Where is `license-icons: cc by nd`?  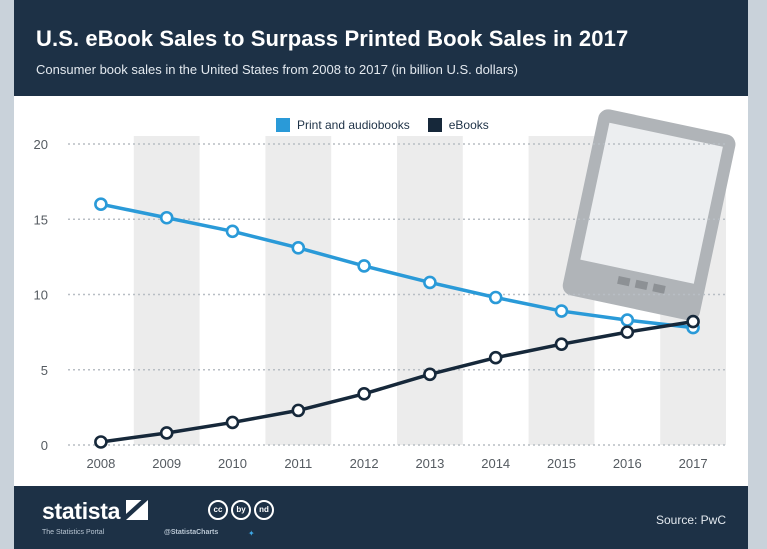
license-icons: cc by nd is located at coordinates (241, 510).